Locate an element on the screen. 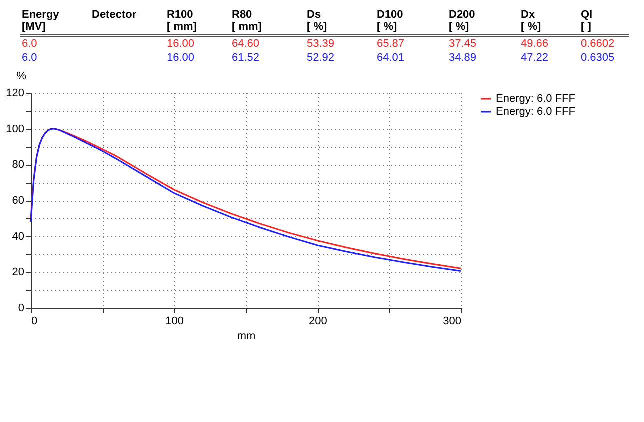 The height and width of the screenshot is (422, 644). y-tick-label: 0 is located at coordinates (21, 308).